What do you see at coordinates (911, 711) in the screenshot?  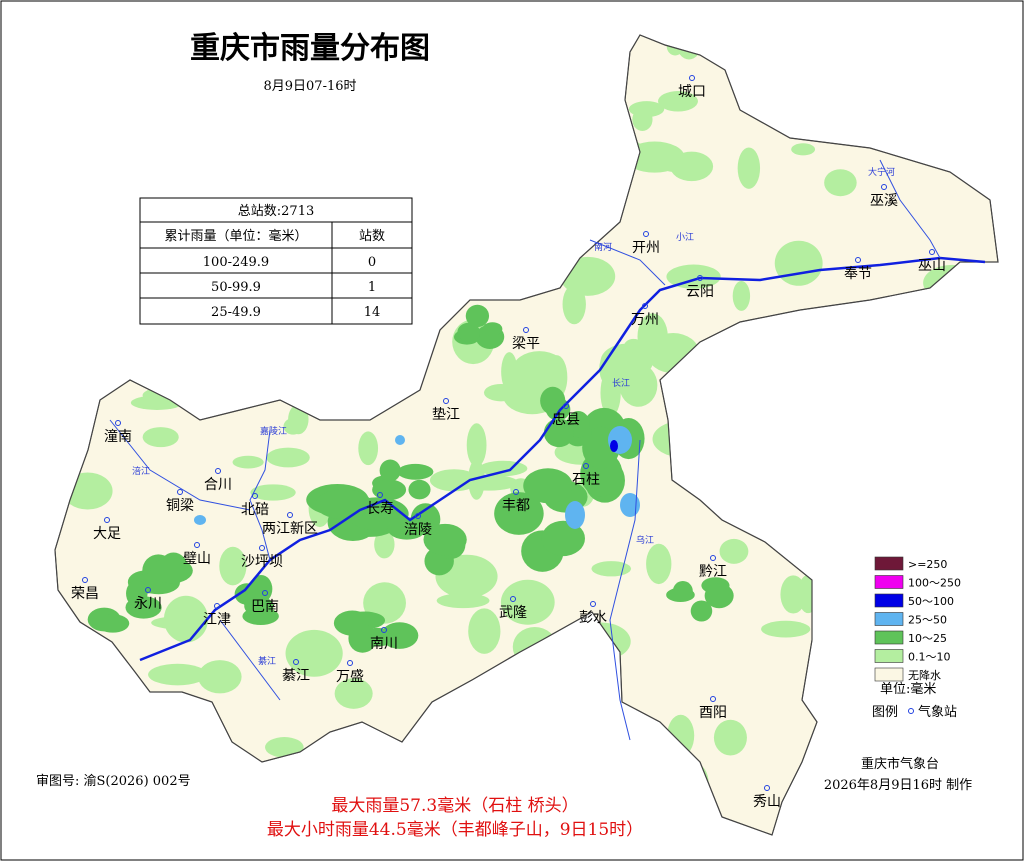 I see `station-symbol` at bounding box center [911, 711].